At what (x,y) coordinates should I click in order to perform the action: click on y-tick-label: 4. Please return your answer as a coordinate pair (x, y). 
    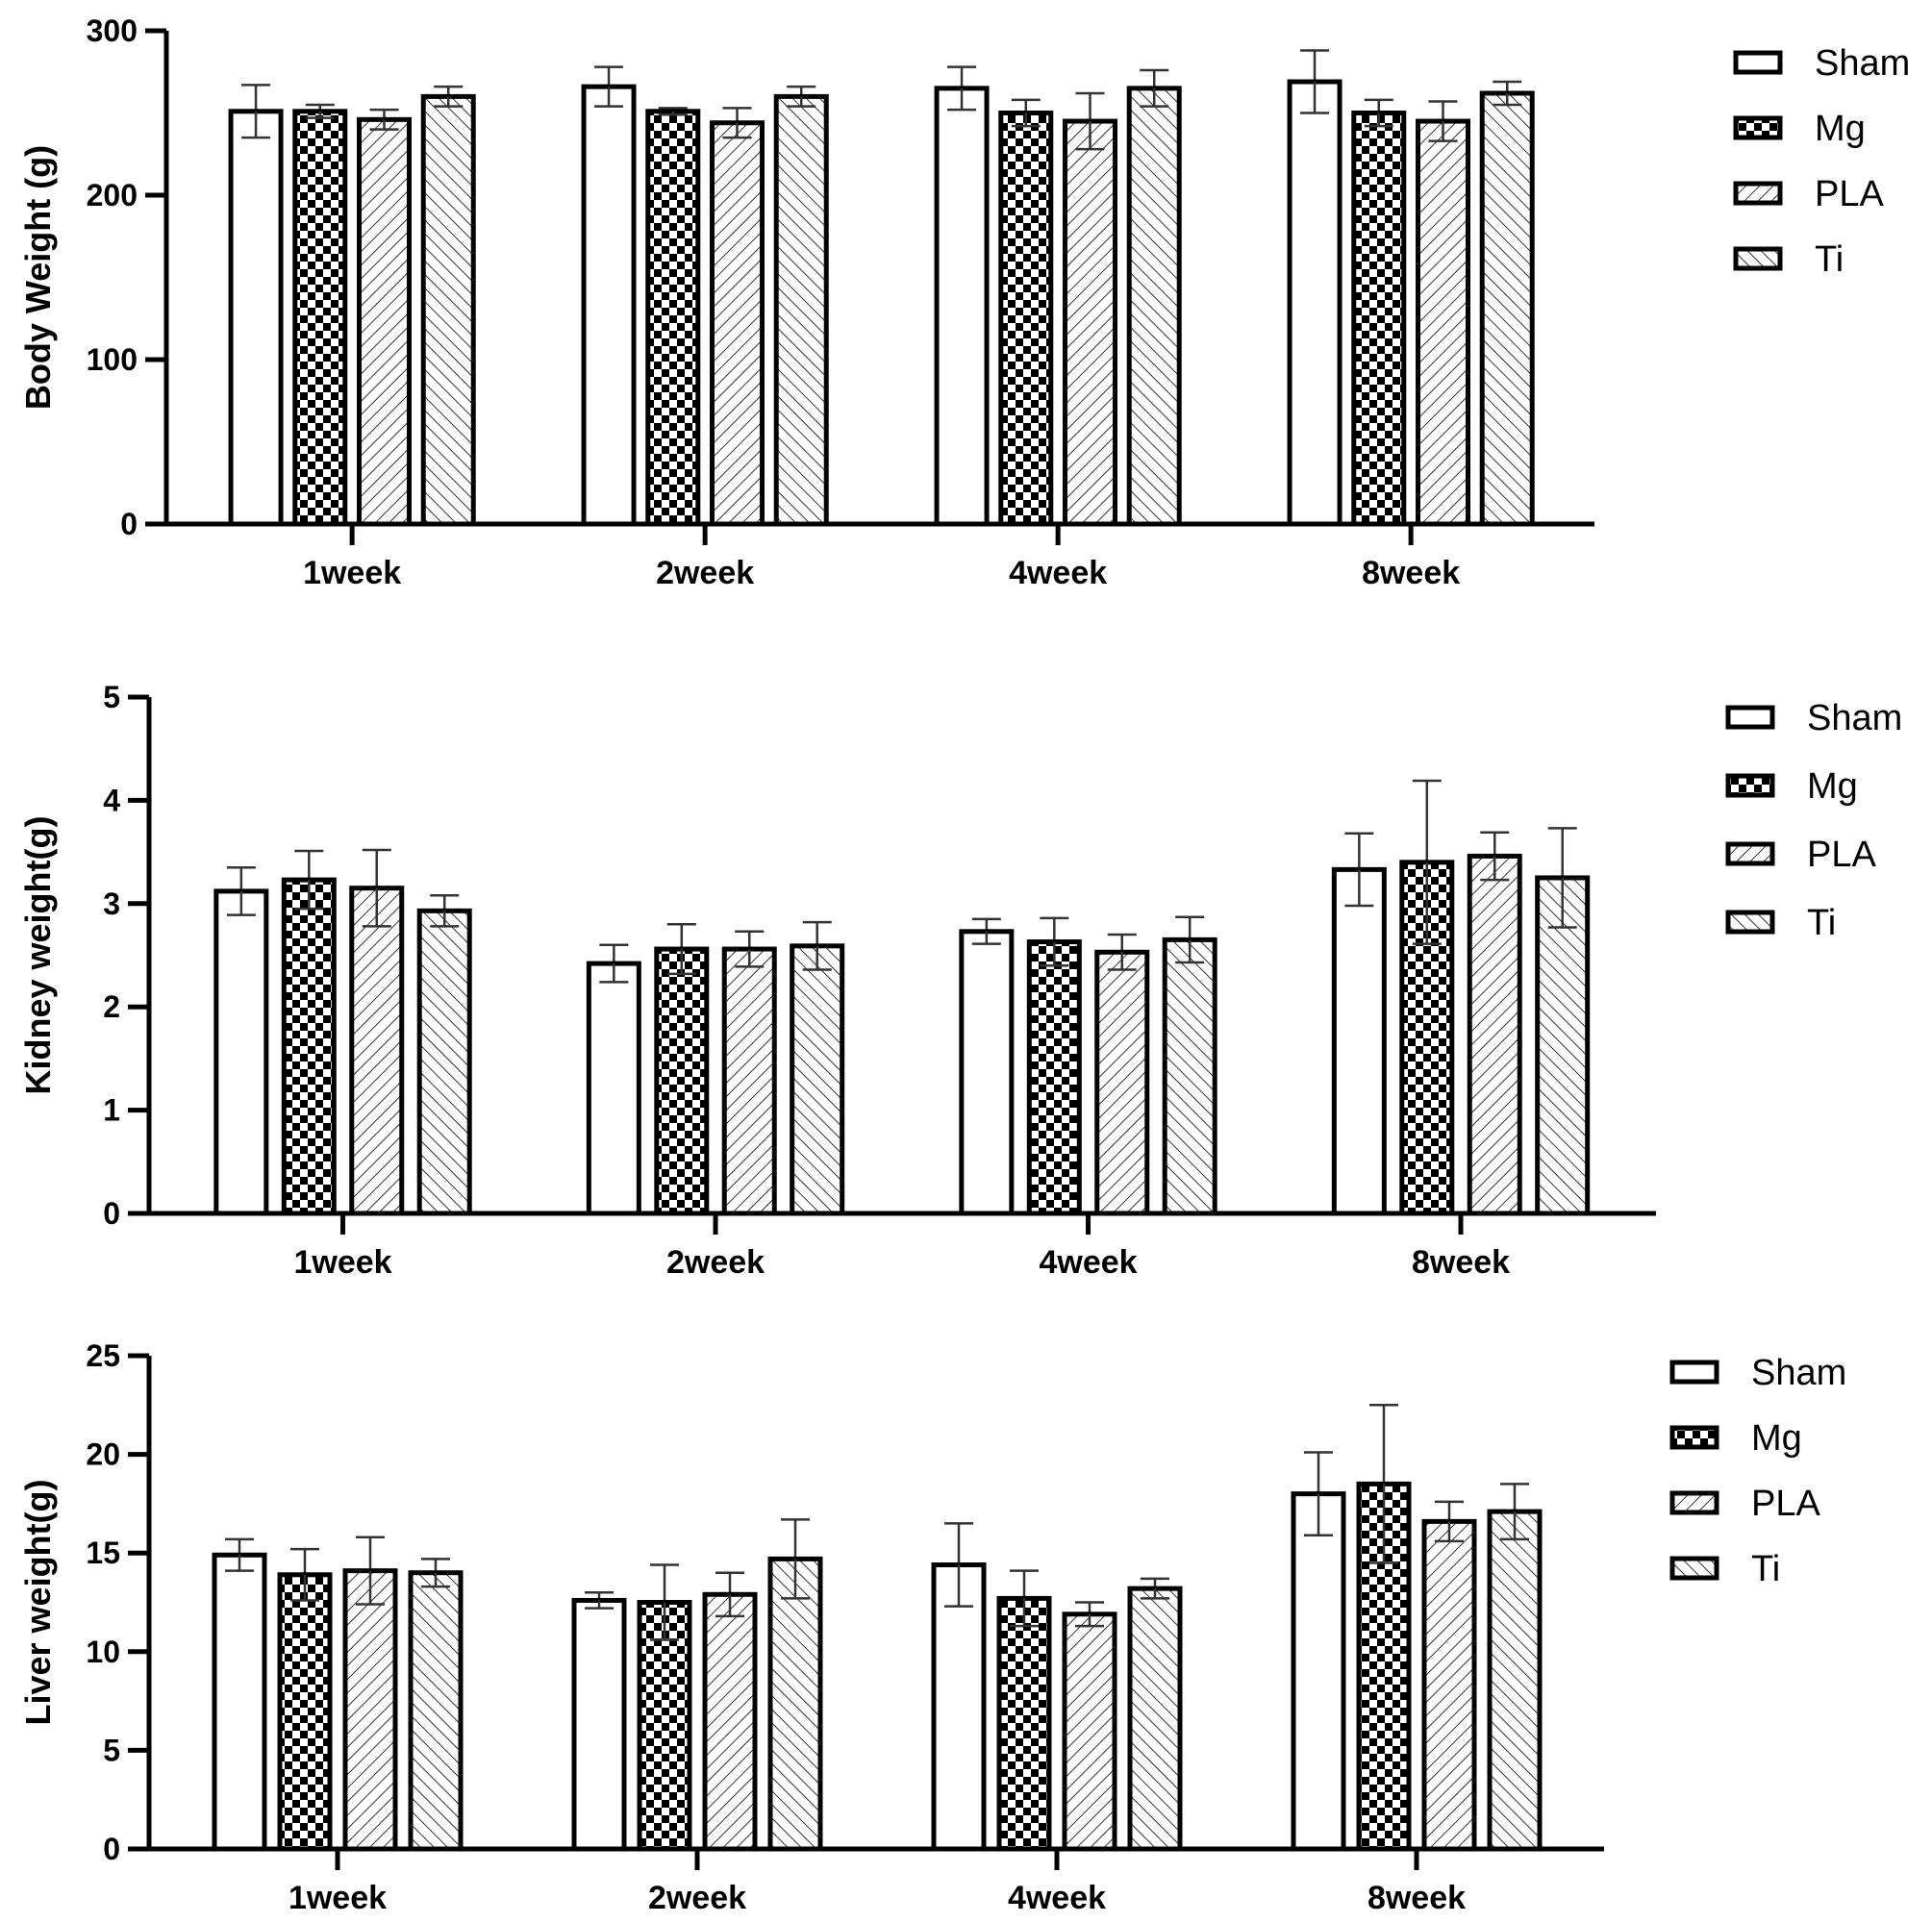
    Looking at the image, I should click on (111, 800).